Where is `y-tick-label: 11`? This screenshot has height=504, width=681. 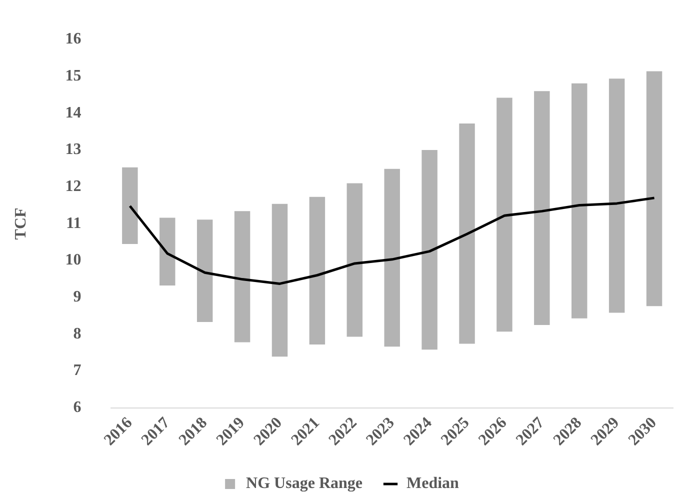 y-tick-label: 11 is located at coordinates (74, 223).